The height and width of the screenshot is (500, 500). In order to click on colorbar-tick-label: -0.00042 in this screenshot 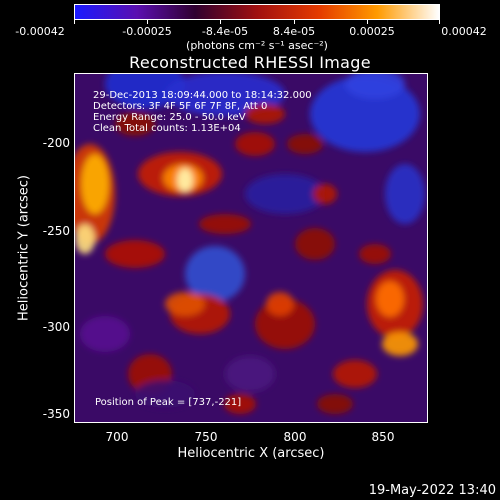, I will do `click(40, 31)`.